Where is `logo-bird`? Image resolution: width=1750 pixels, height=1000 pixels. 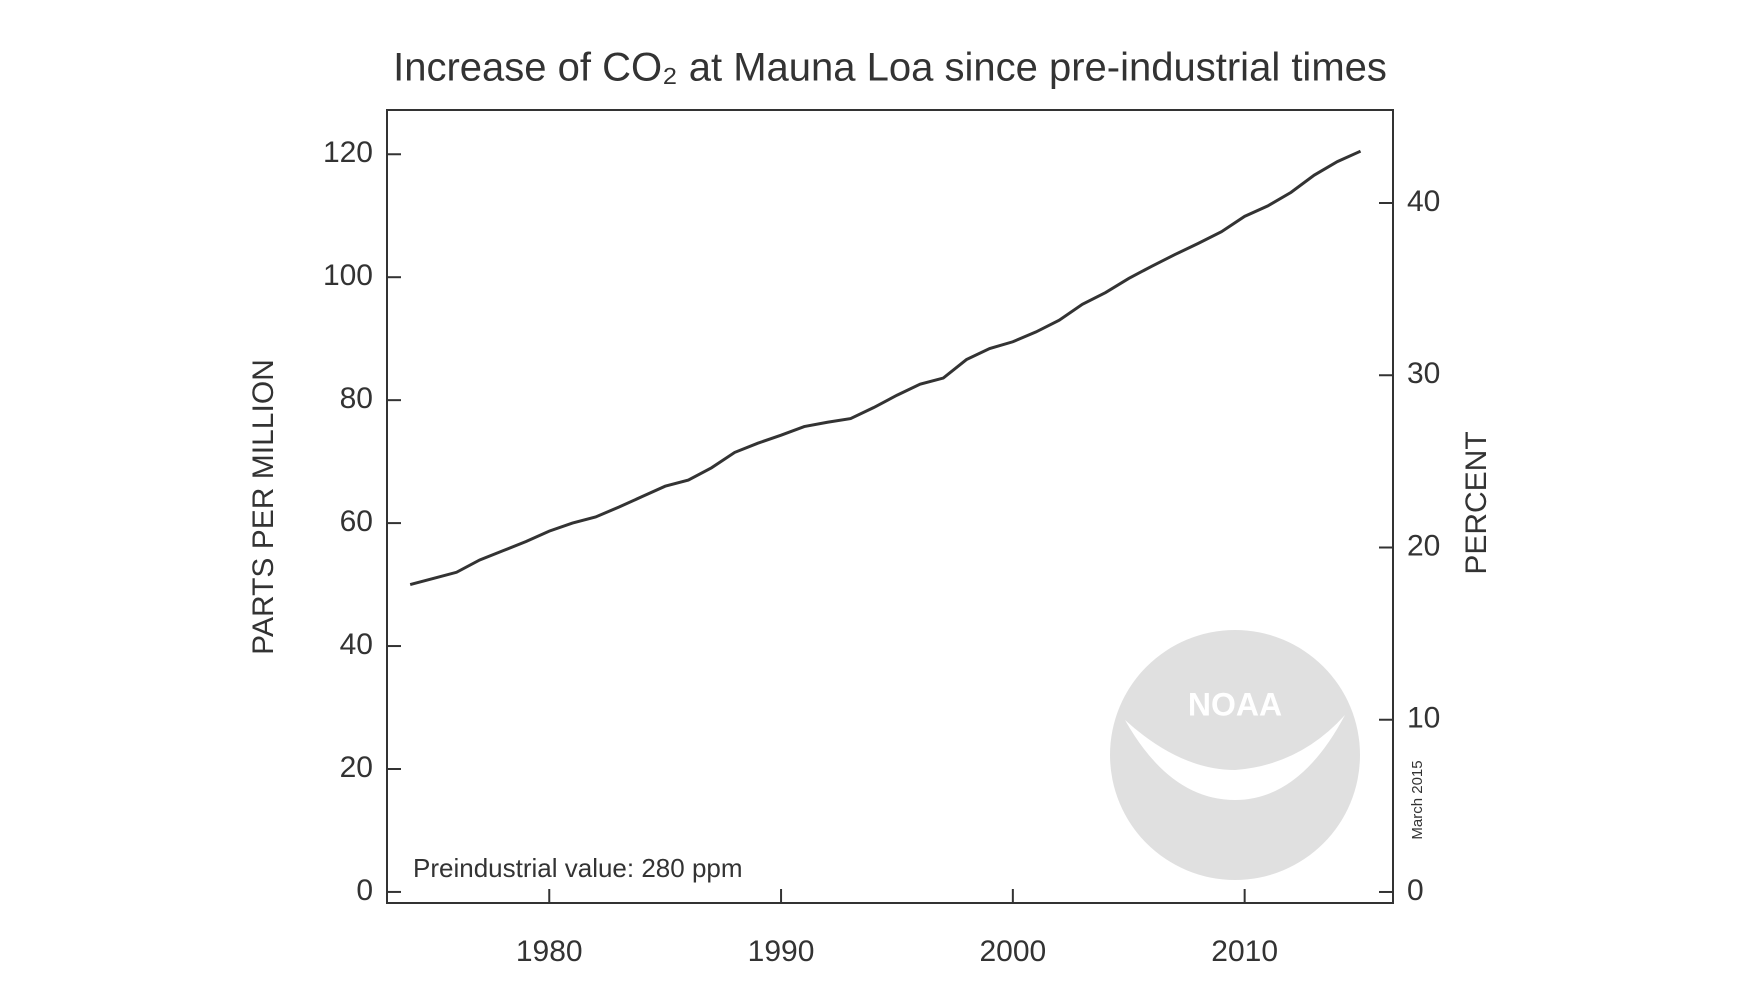 logo-bird is located at coordinates (1235, 757).